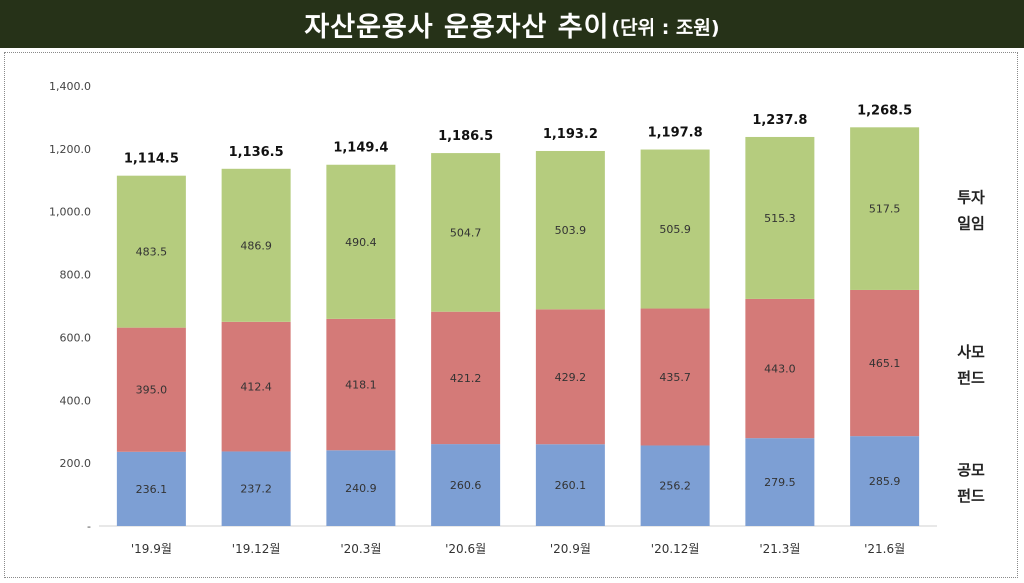  I want to click on chart-title-bar: 자산운용사 운용자산 추이 (단위 : 조원), so click(512, 24).